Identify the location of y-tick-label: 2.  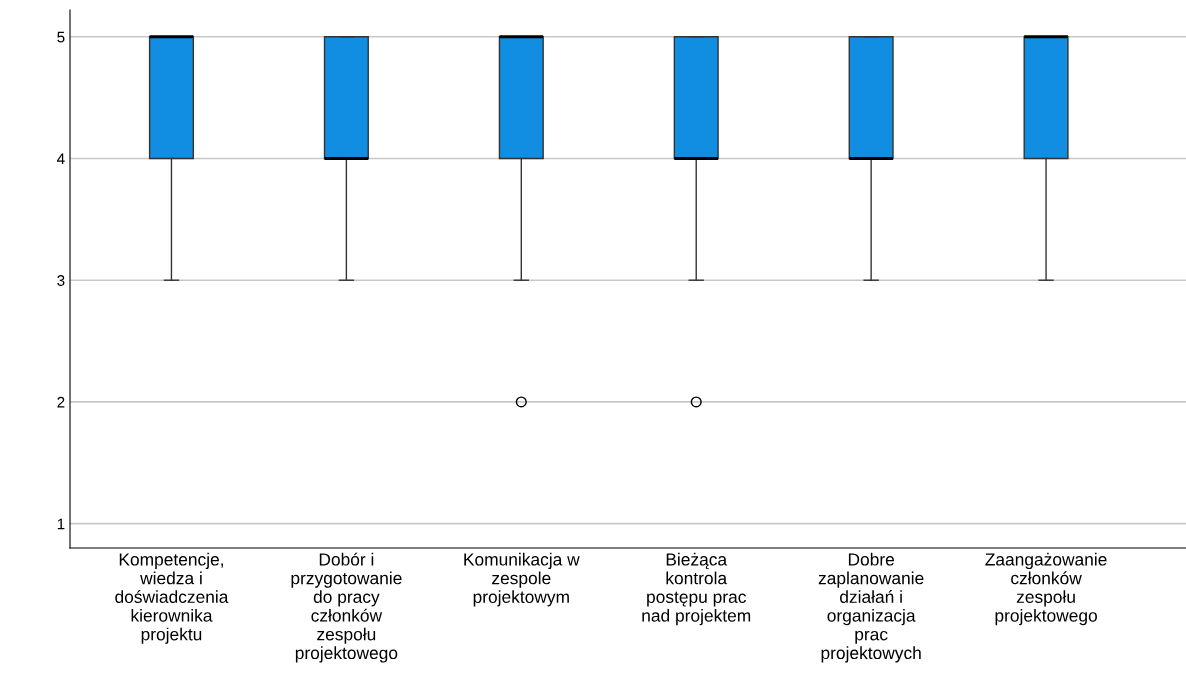
(61, 402).